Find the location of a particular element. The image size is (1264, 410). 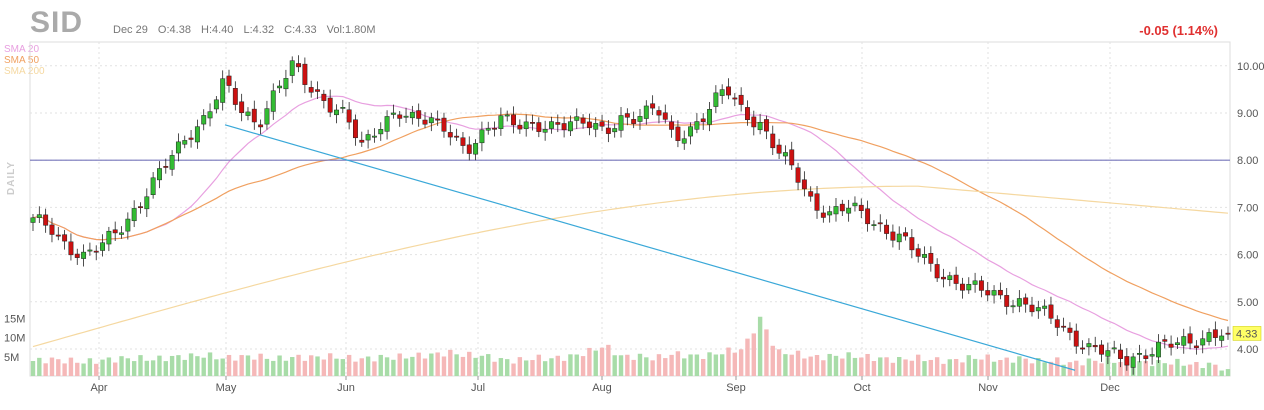

price-tick-label: 8.00 is located at coordinates (1247, 161).